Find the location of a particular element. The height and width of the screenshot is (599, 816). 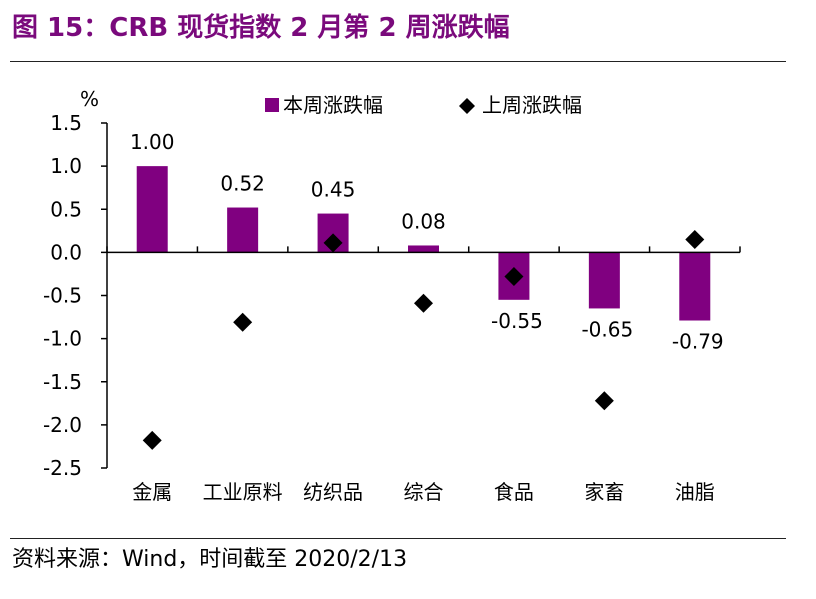

bar-综合 is located at coordinates (423, 249).